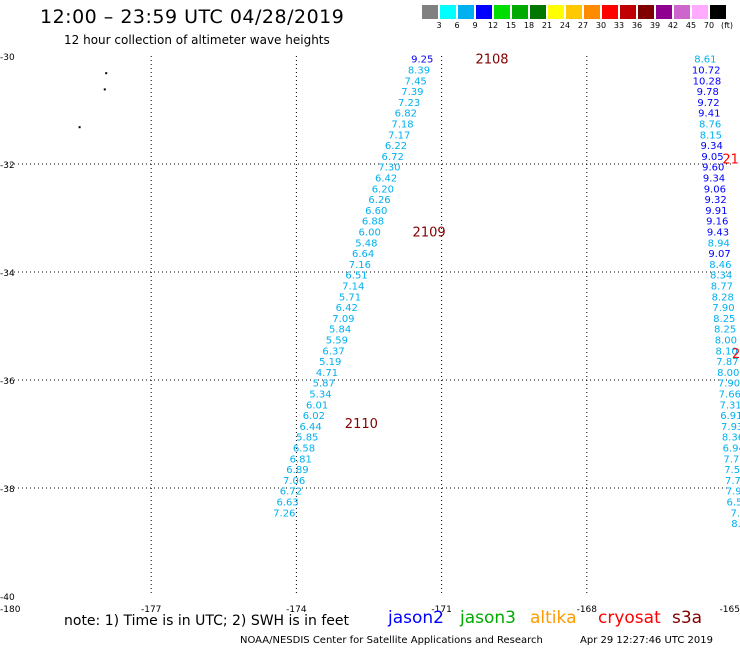  I want to click on generation-timestamp: Apr 29 12:27:46 UTC 2019, so click(646, 640).